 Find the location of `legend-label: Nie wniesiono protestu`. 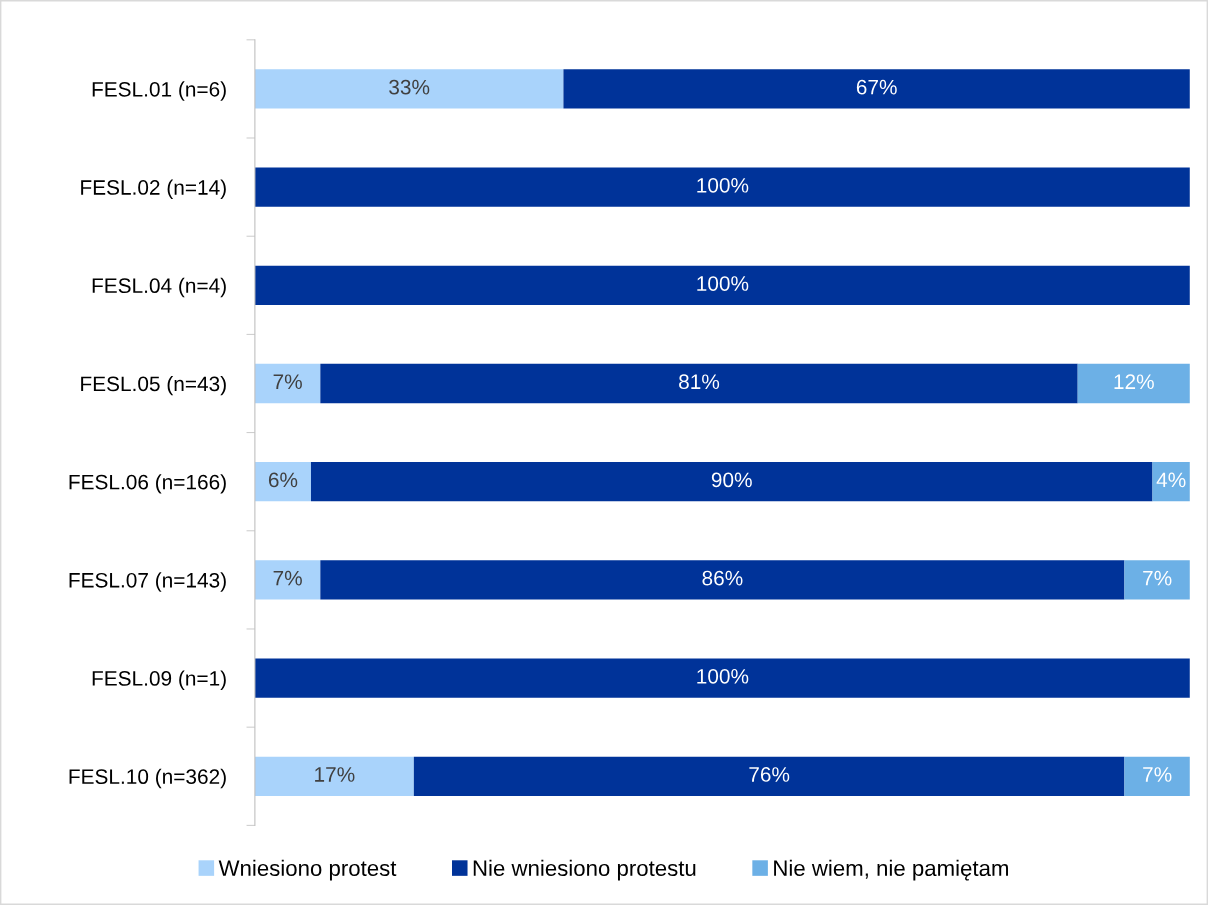

legend-label: Nie wniesiono protestu is located at coordinates (584, 870).